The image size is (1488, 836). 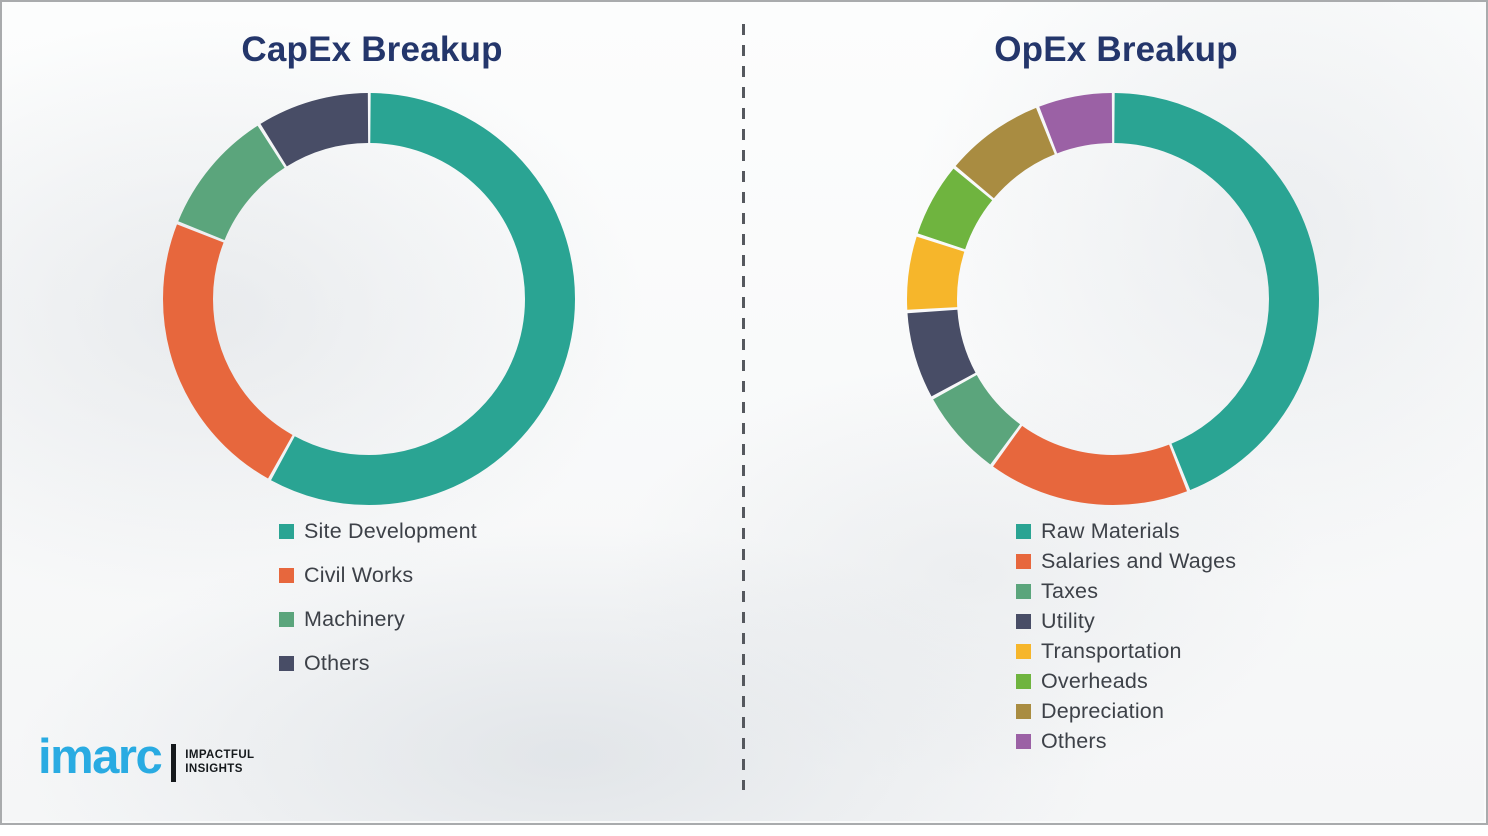 What do you see at coordinates (1023, 591) in the screenshot?
I see `legend-swatch-taxes` at bounding box center [1023, 591].